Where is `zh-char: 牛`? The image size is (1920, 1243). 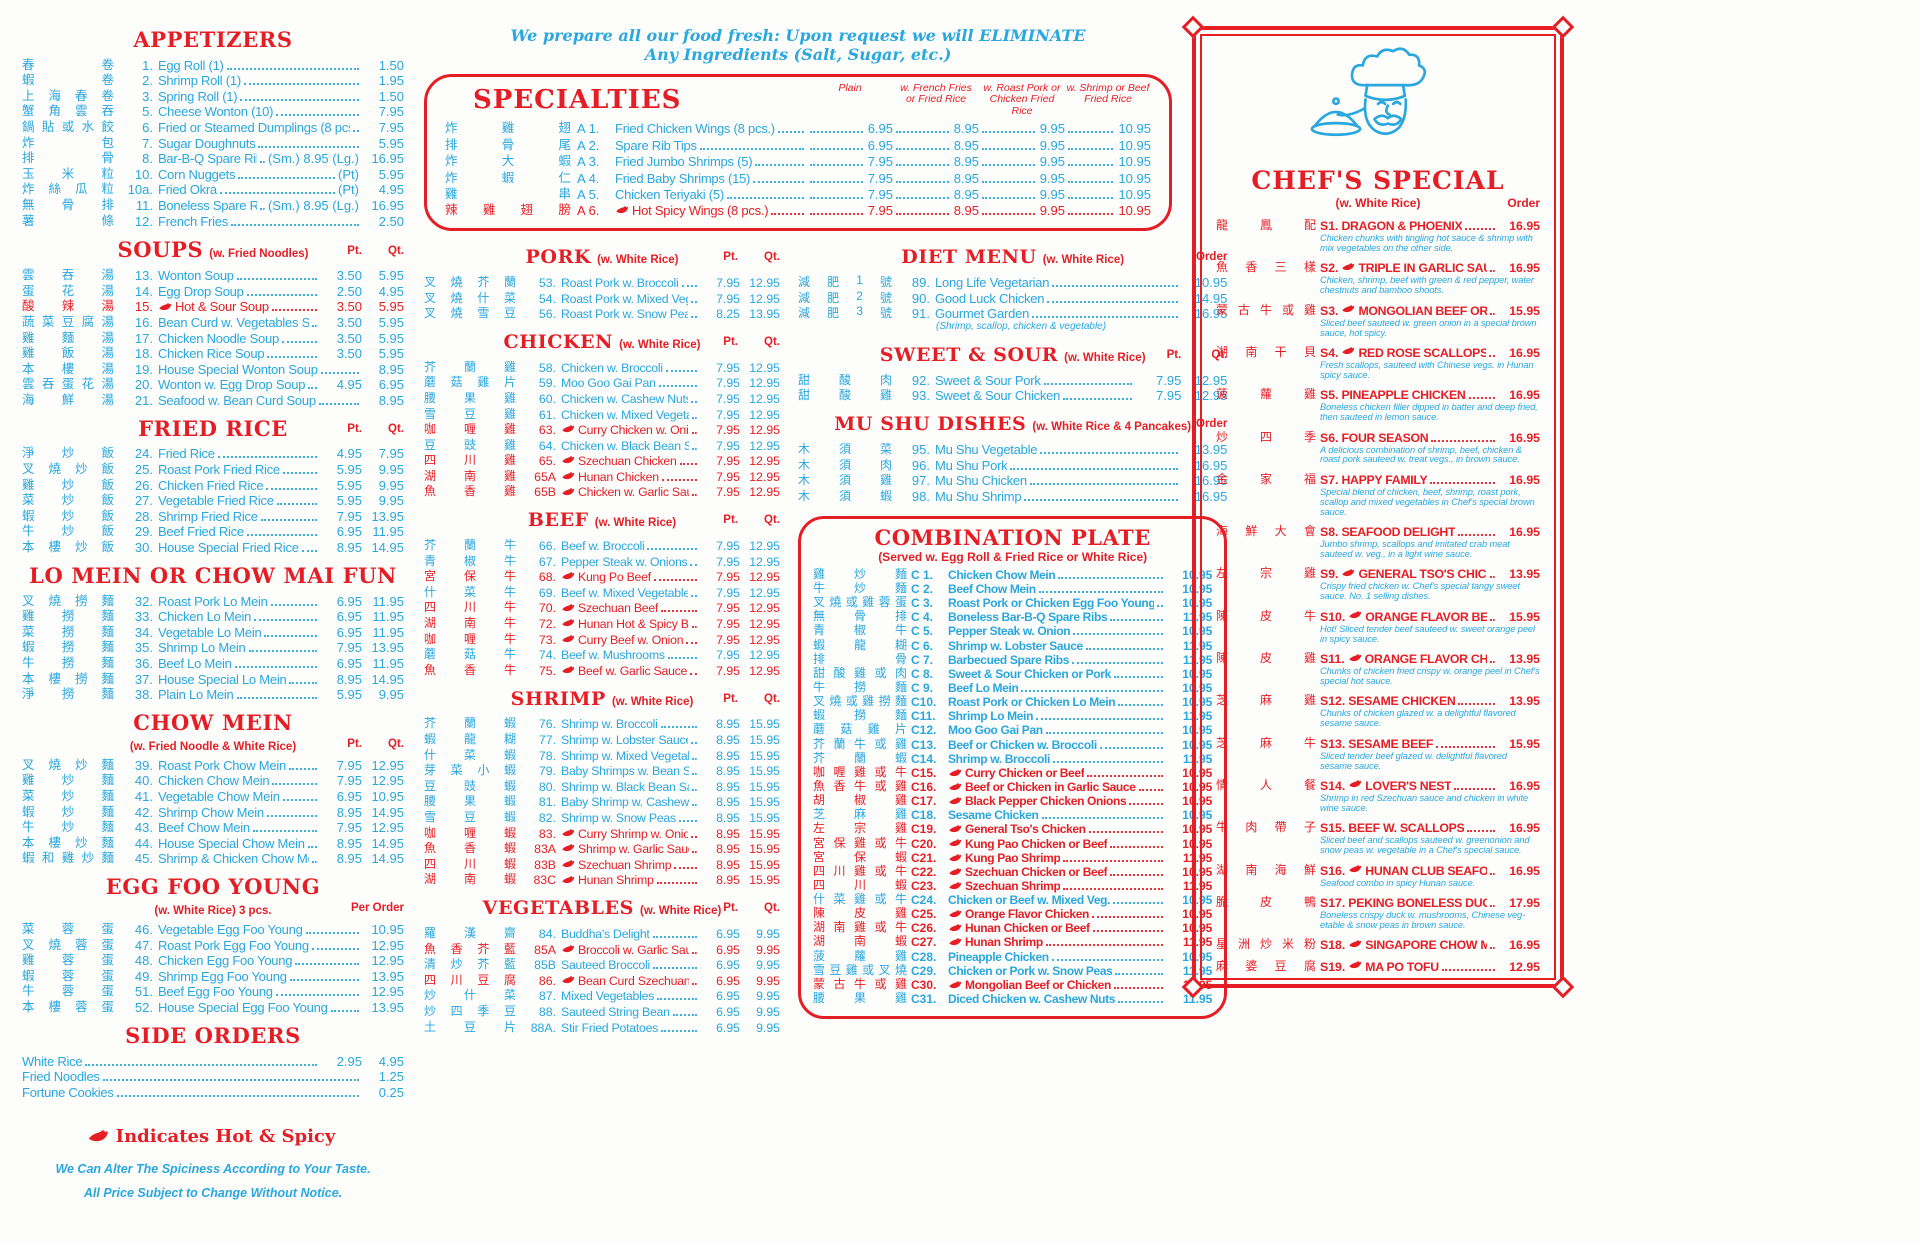 zh-char: 牛 is located at coordinates (509, 654).